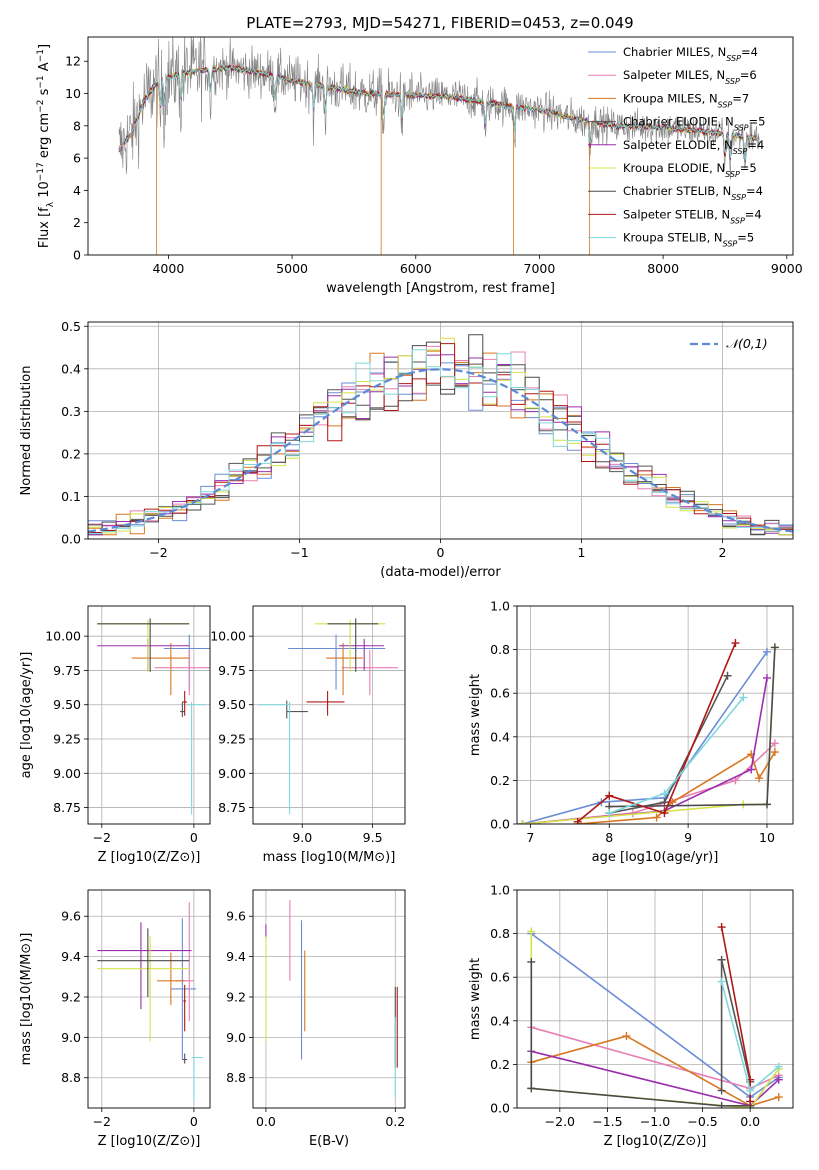 This screenshot has width=819, height=1170. Describe the element at coordinates (745, 238) in the screenshot. I see `legend-nssp: =5` at that location.